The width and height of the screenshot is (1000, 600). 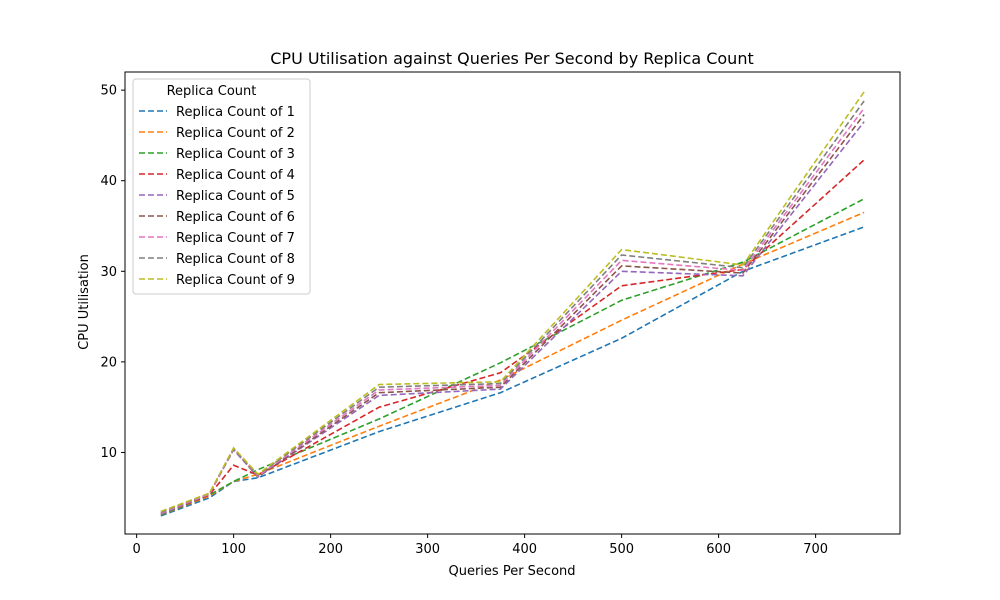 What do you see at coordinates (235, 112) in the screenshot?
I see `legend-label: Replica Count of 1` at bounding box center [235, 112].